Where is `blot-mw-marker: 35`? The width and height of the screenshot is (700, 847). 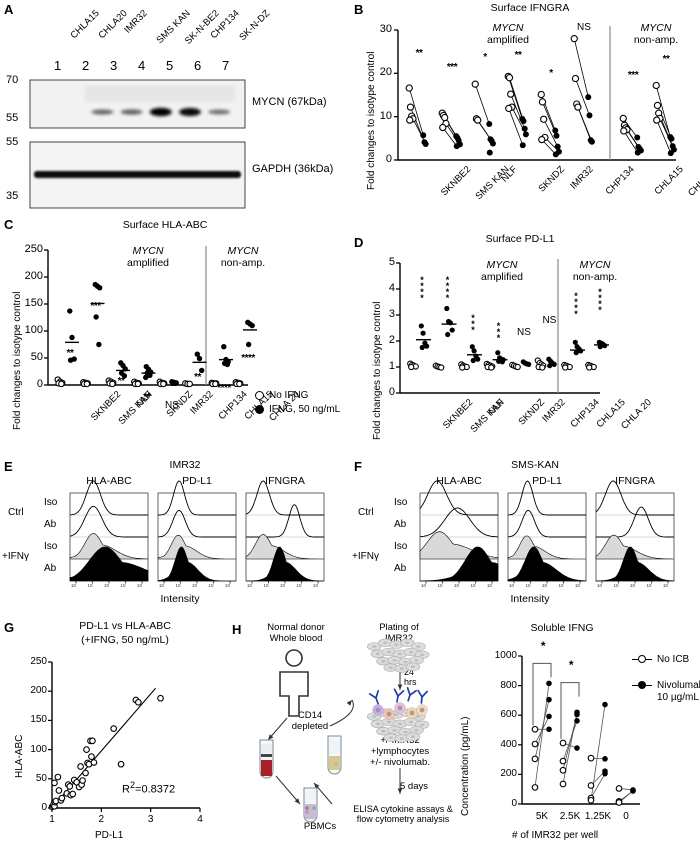 blot-mw-marker: 35 is located at coordinates (12, 196).